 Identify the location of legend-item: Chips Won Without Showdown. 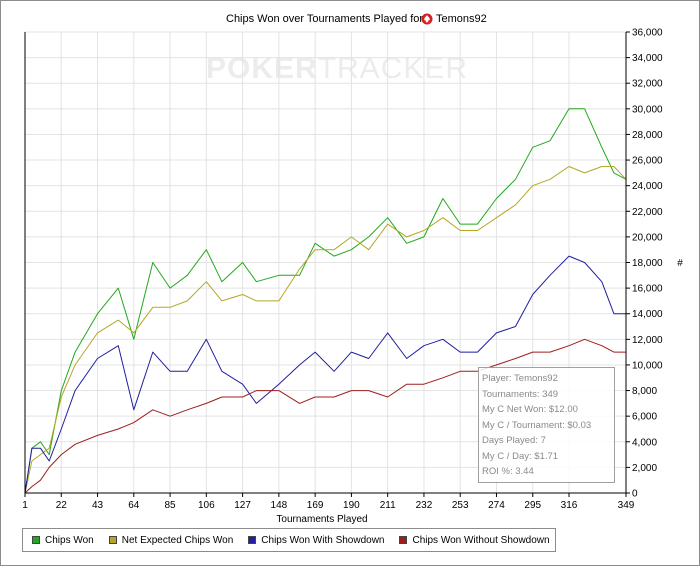
(474, 540).